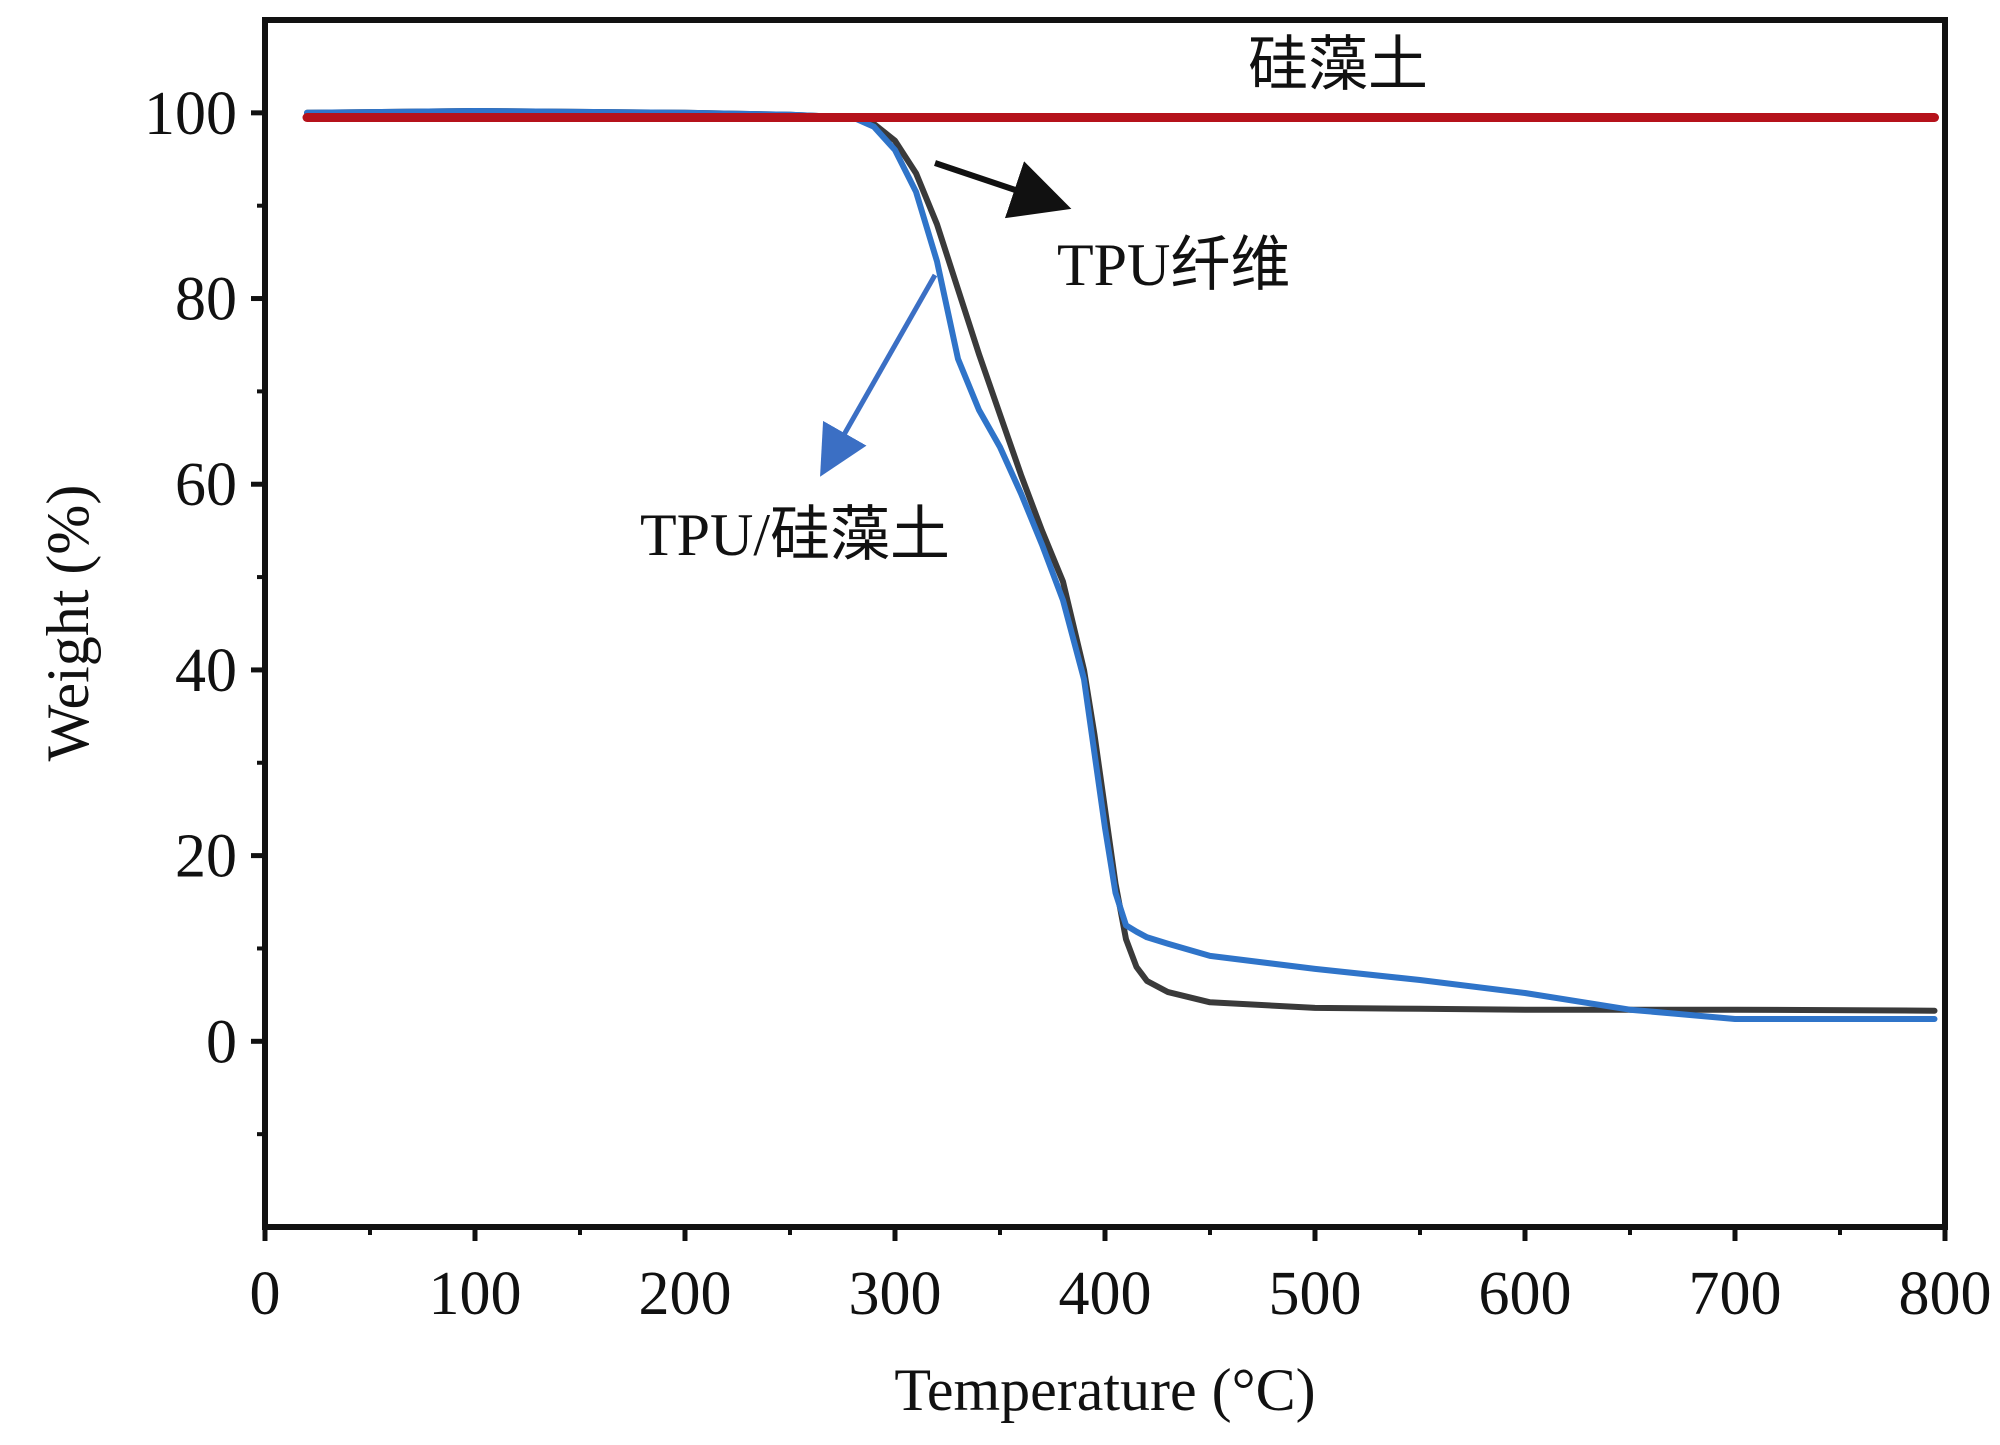 The height and width of the screenshot is (1445, 2000). I want to click on x-tick-label: 500, so click(1315, 1294).